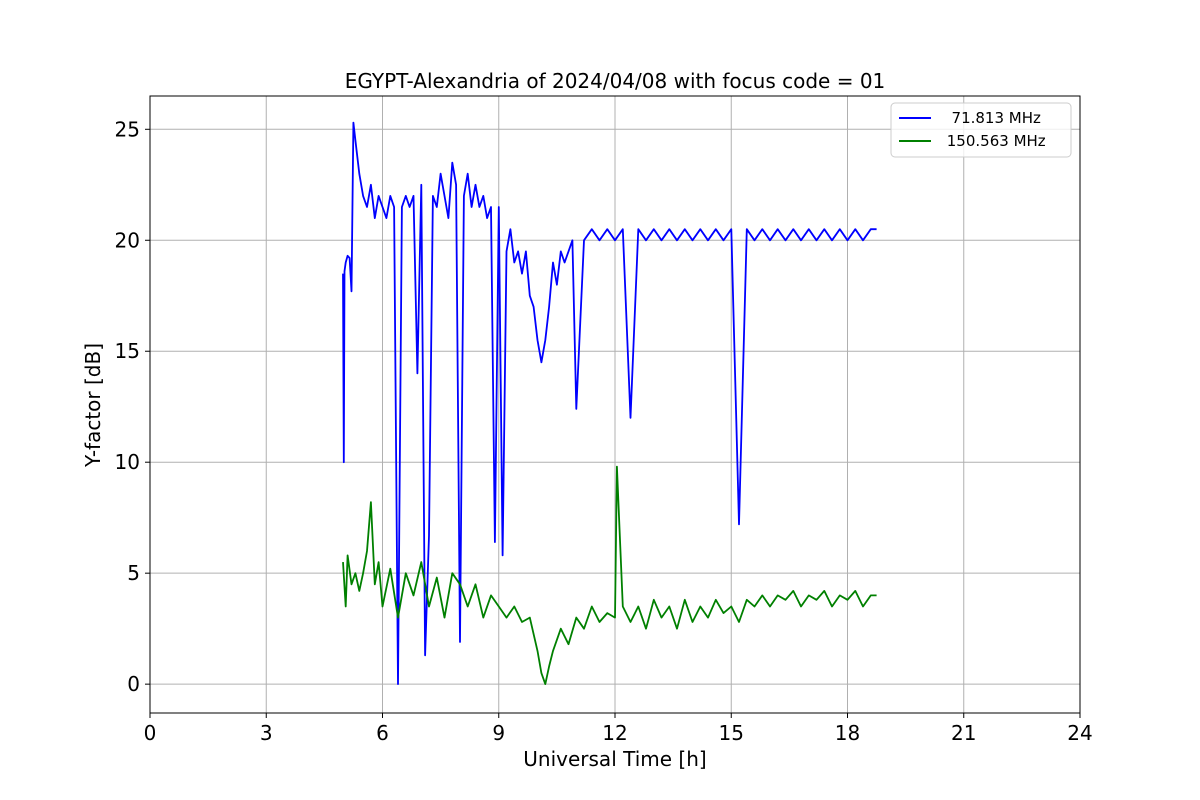 Image resolution: width=1200 pixels, height=800 pixels. Describe the element at coordinates (127, 462) in the screenshot. I see `y-tick-label: 10` at that location.